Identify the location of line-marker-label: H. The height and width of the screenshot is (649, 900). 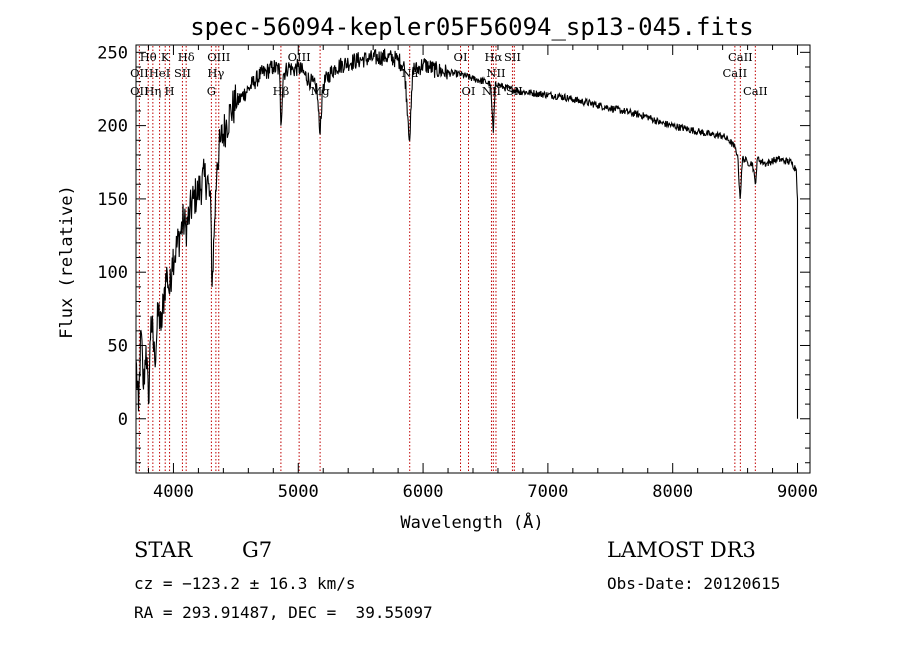
(170, 91).